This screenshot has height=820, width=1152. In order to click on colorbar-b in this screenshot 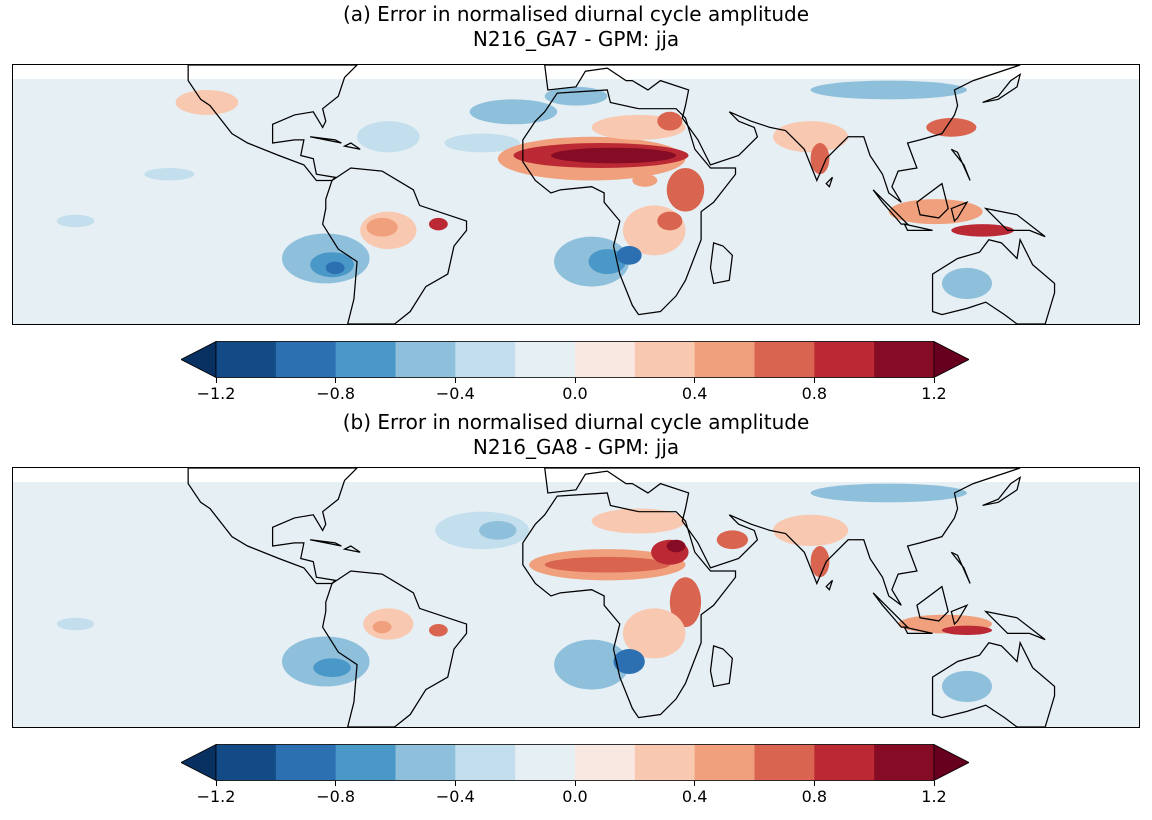, I will do `click(575, 762)`.